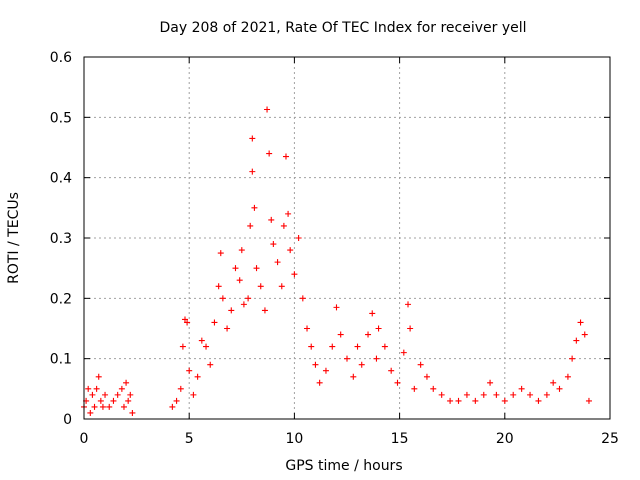 This screenshot has height=480, width=640. I want to click on x-tick-label: 20, so click(505, 439).